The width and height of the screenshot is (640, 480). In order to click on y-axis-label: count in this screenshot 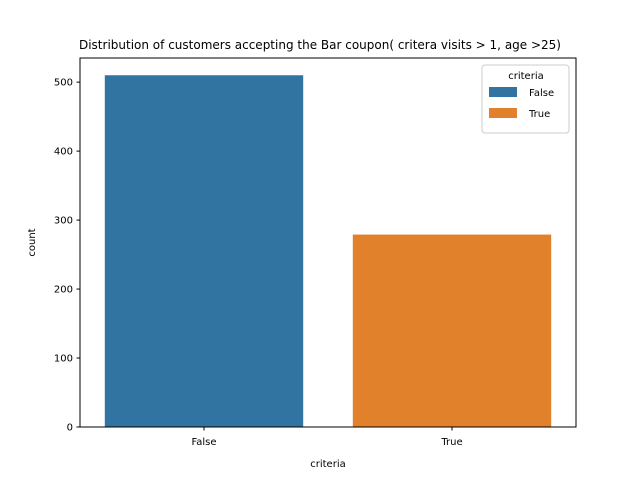, I will do `click(32, 242)`.